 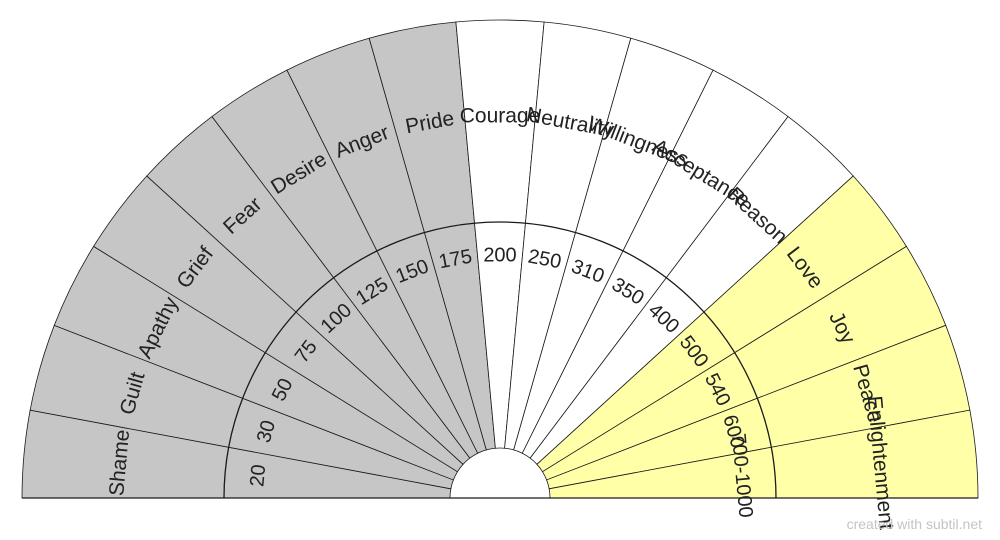 I want to click on level-label-20: 20, so click(x=258, y=476).